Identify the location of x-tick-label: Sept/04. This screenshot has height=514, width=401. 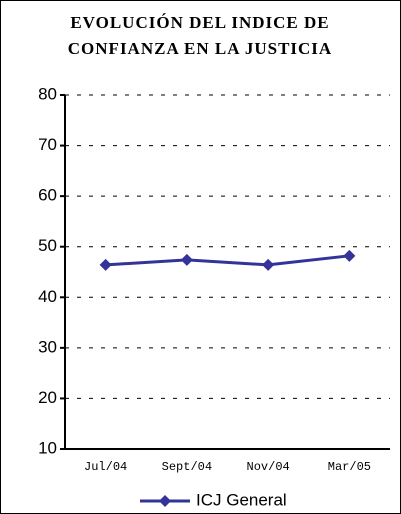
(187, 467).